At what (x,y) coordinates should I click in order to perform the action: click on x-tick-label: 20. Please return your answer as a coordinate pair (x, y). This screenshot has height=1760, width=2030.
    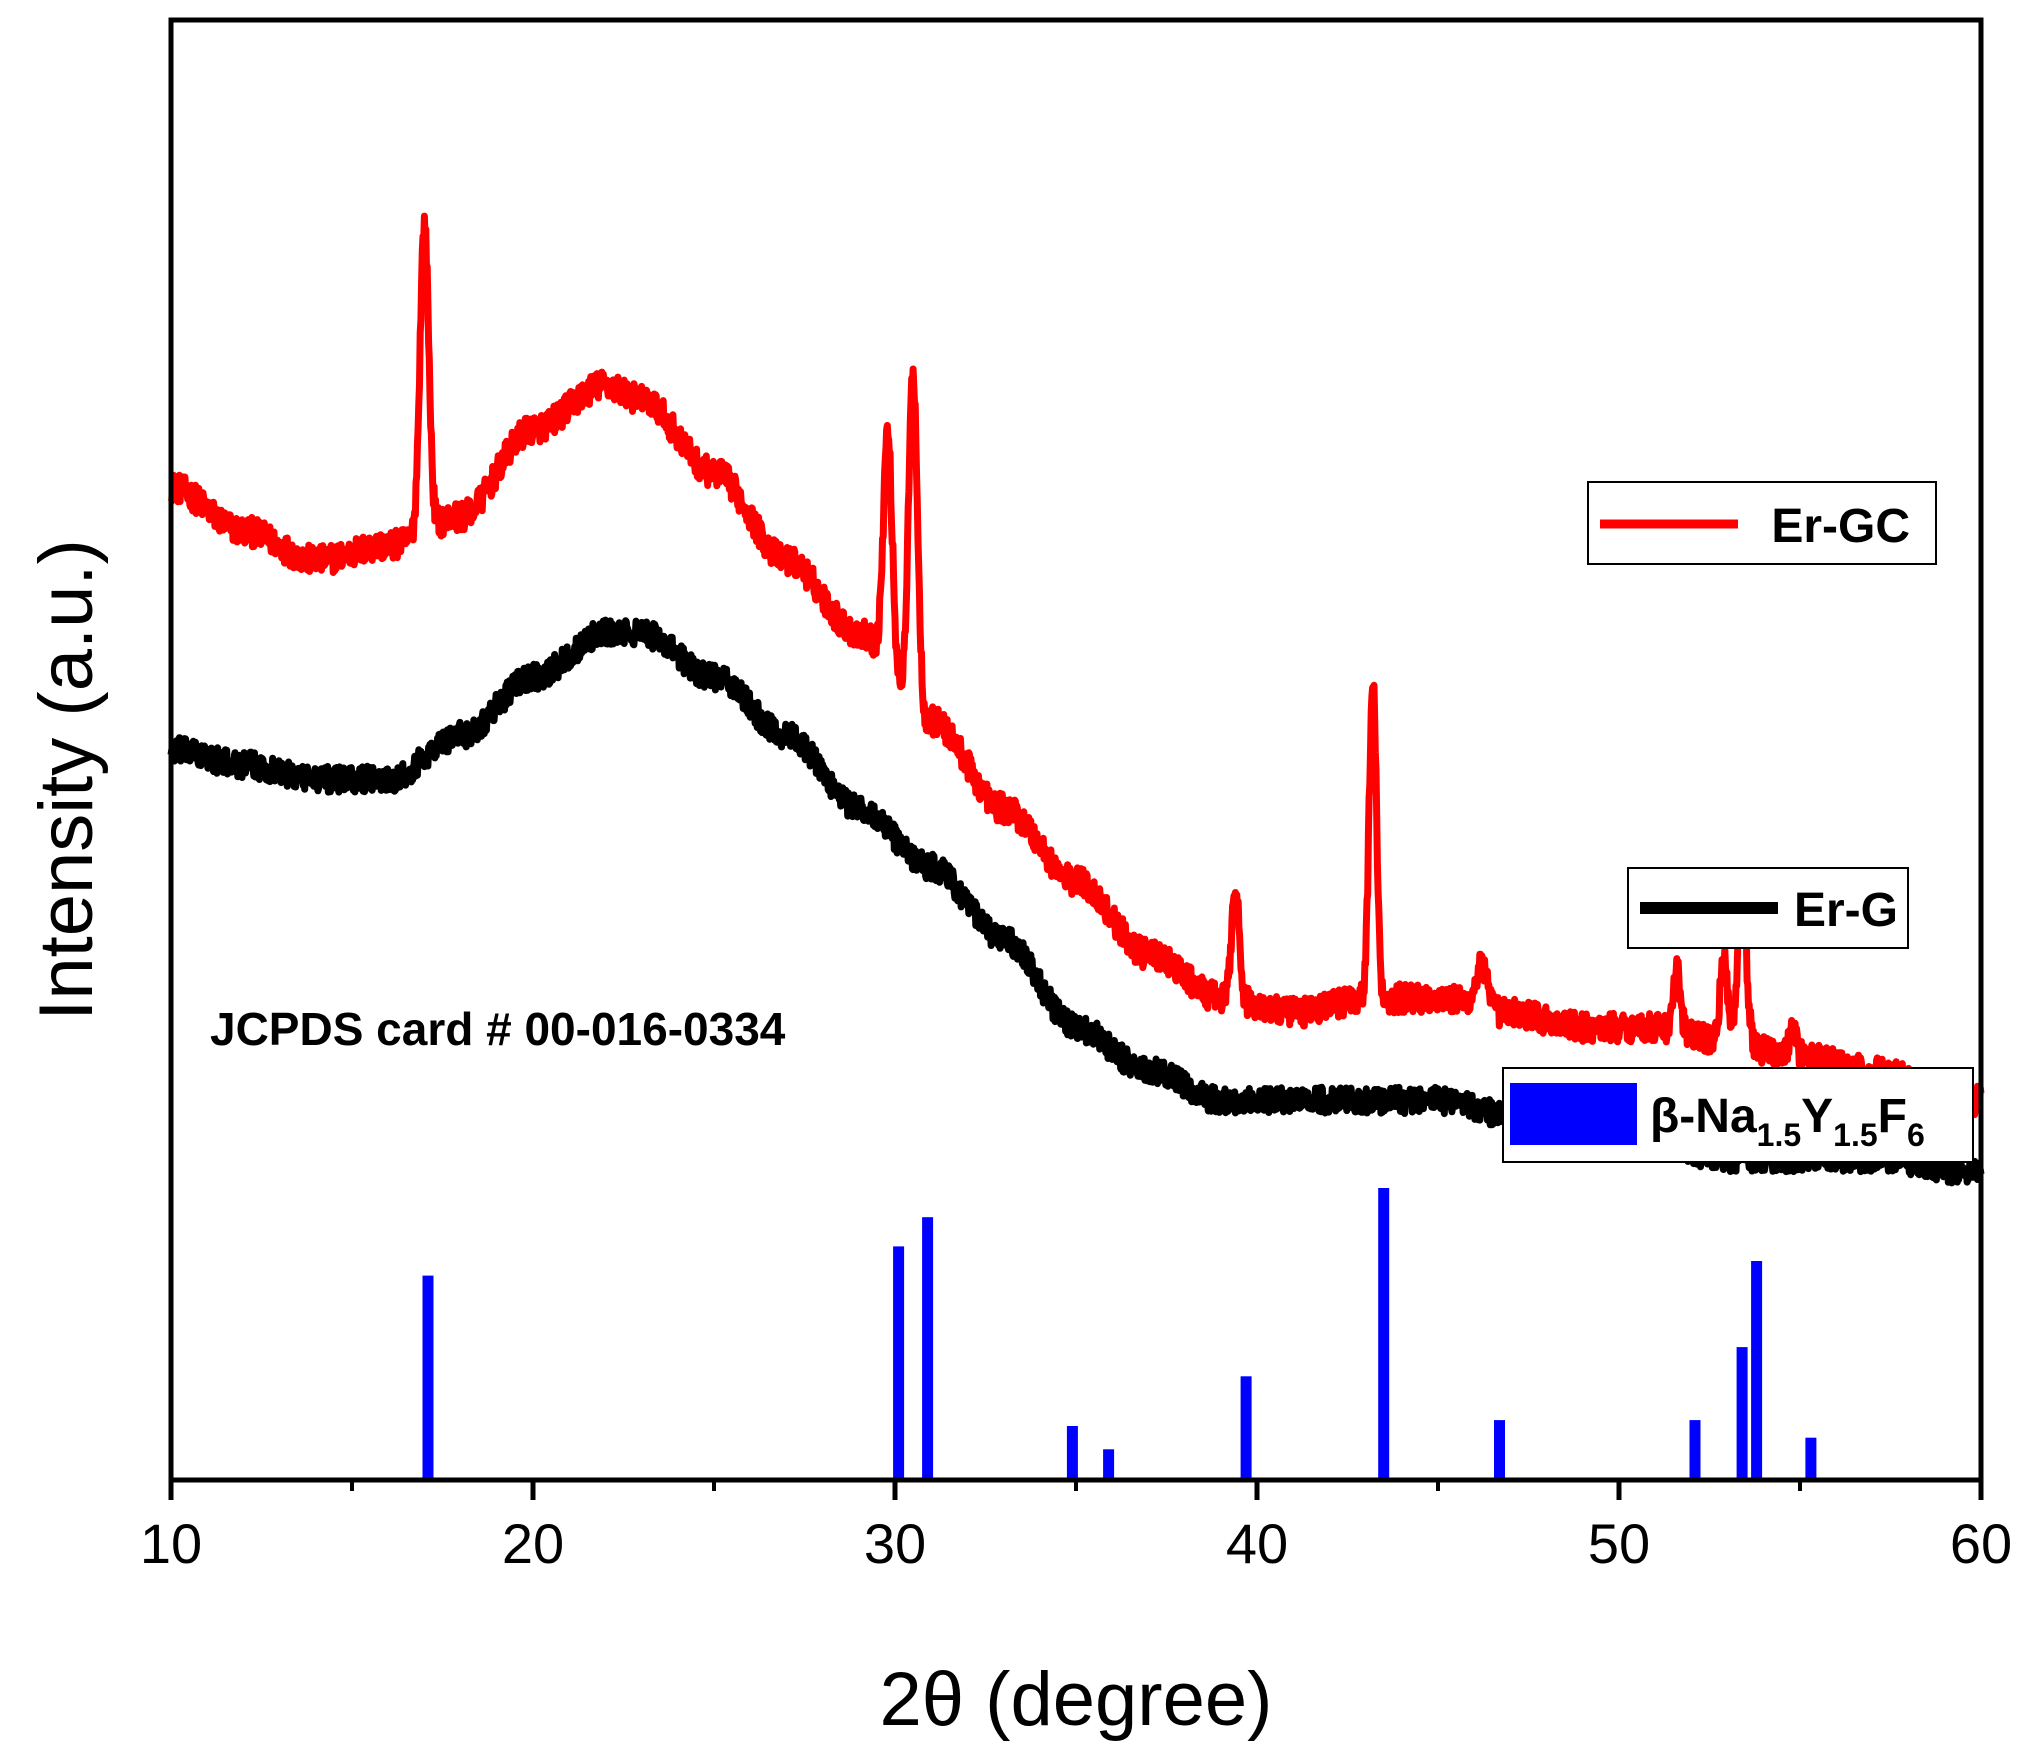
    Looking at the image, I should click on (533, 1543).